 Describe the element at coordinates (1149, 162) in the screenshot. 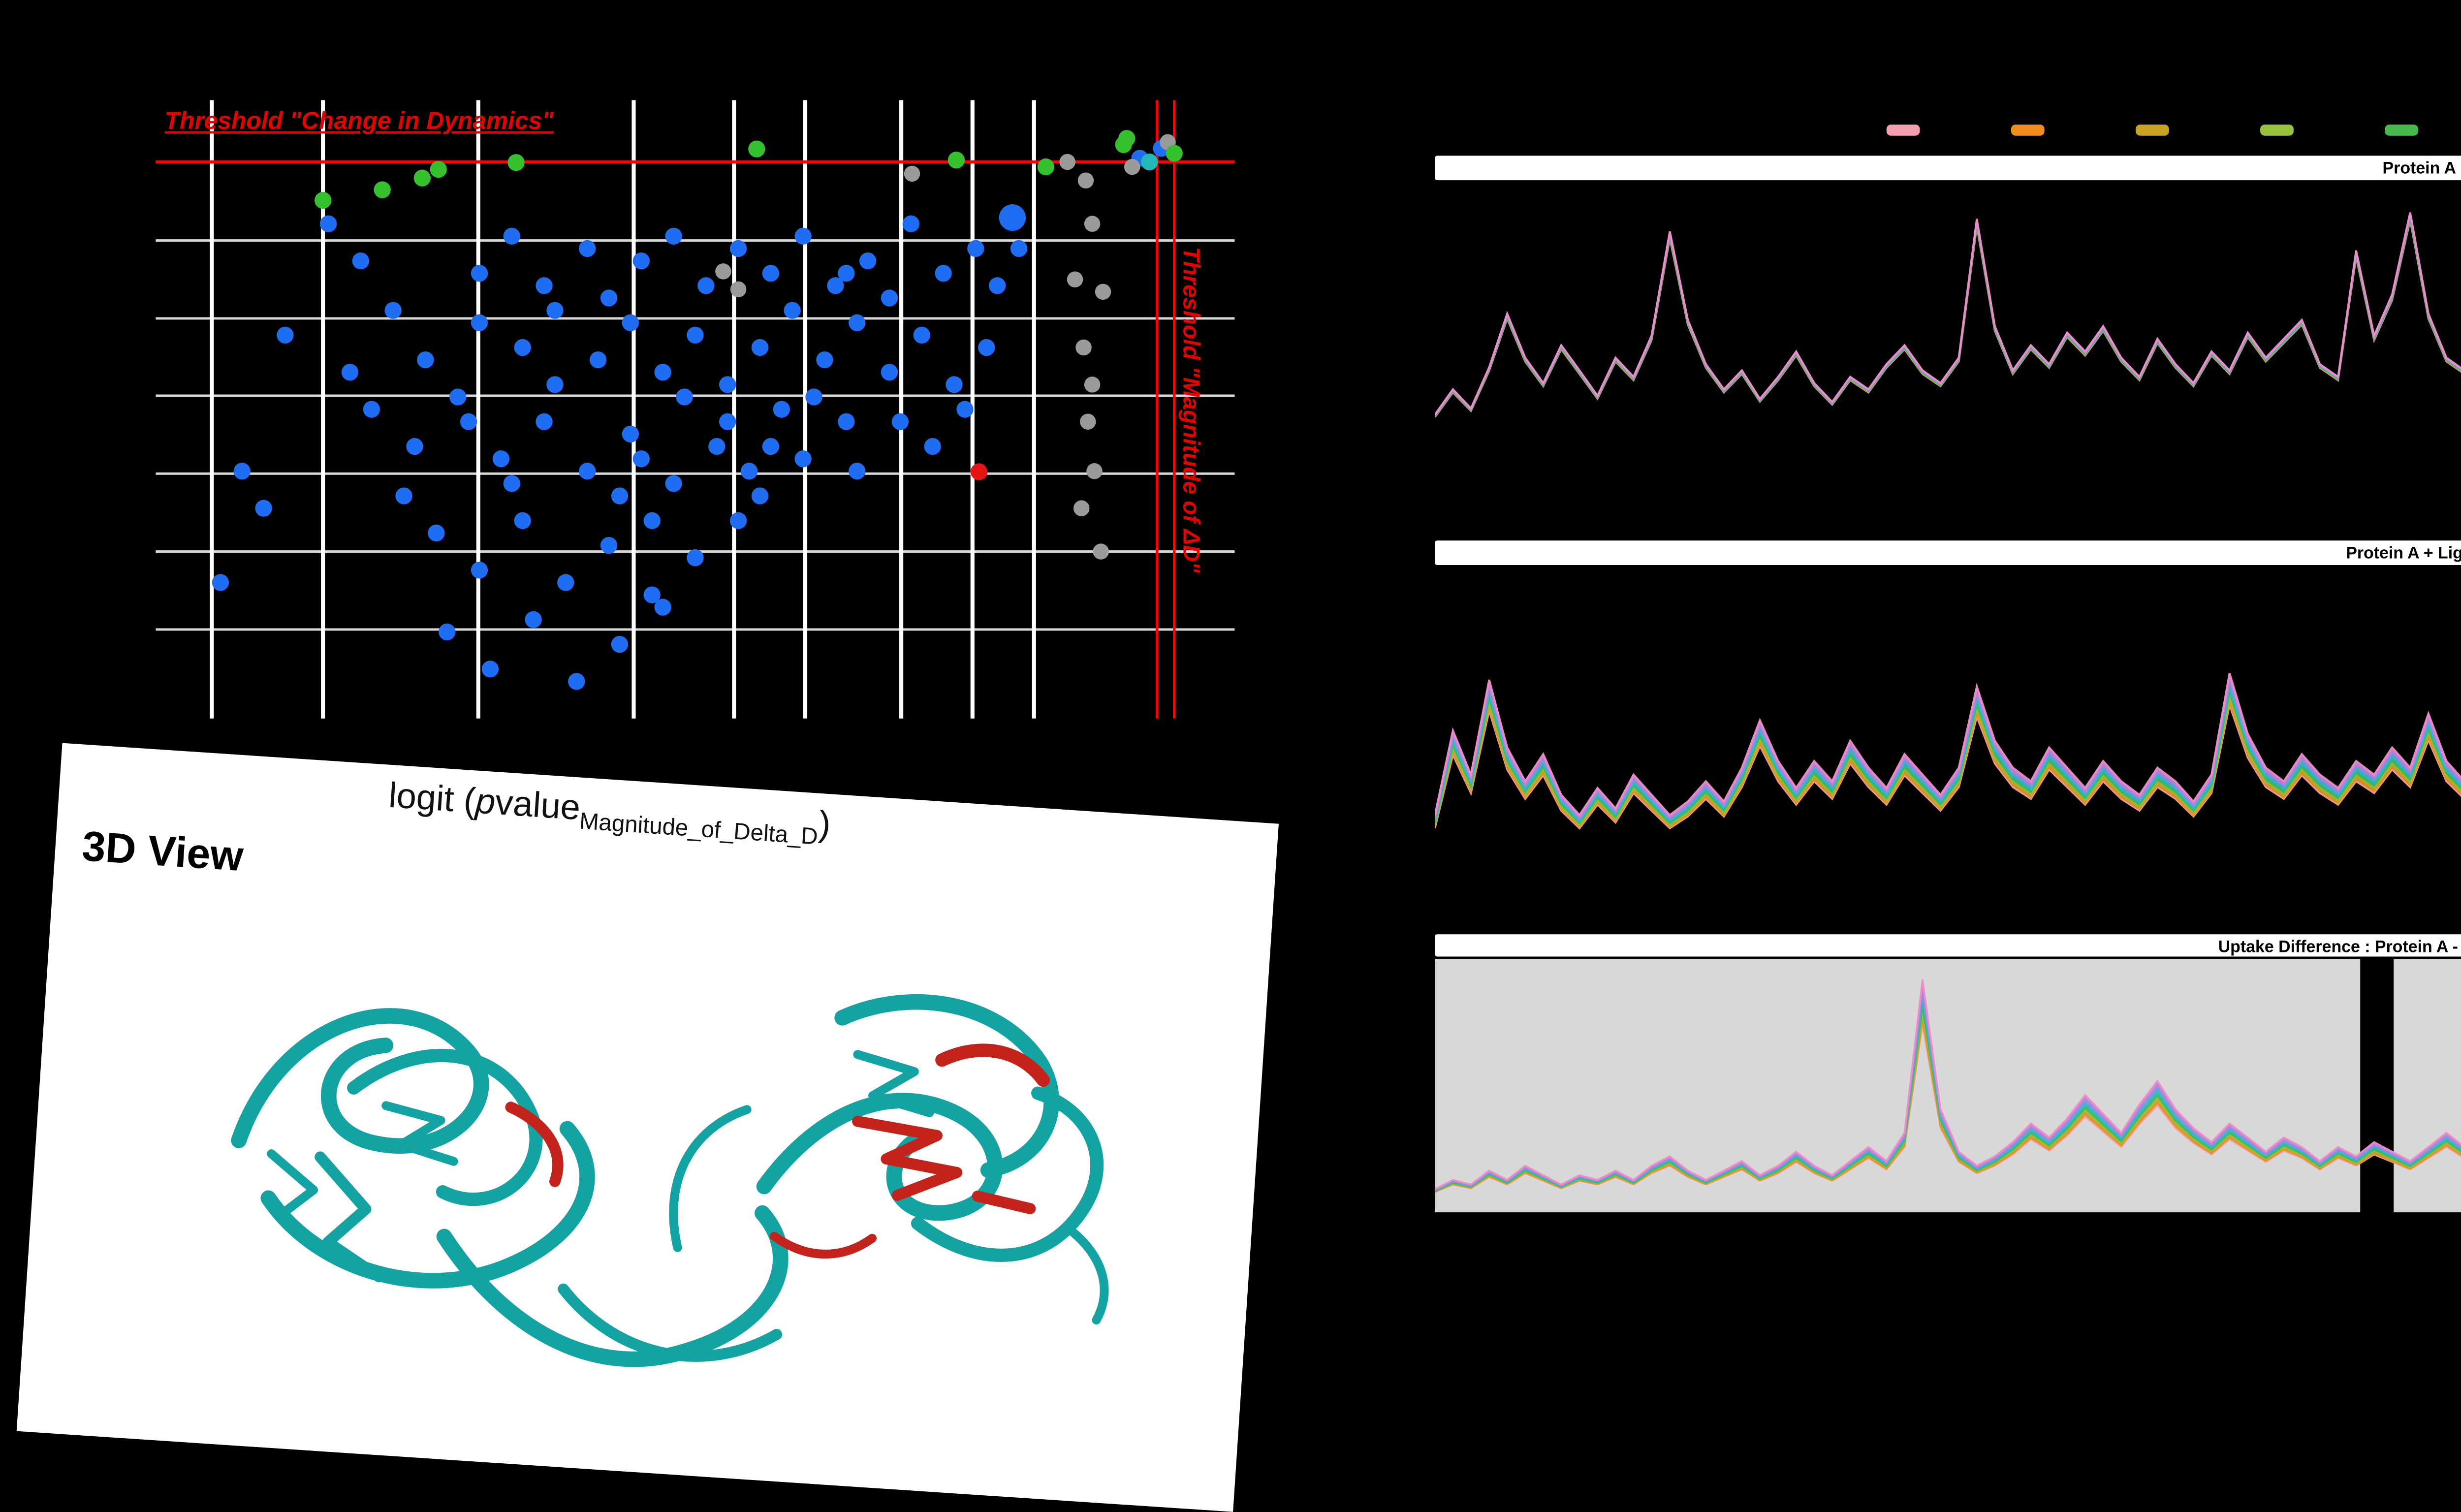

I see `scatter-point-teal` at that location.